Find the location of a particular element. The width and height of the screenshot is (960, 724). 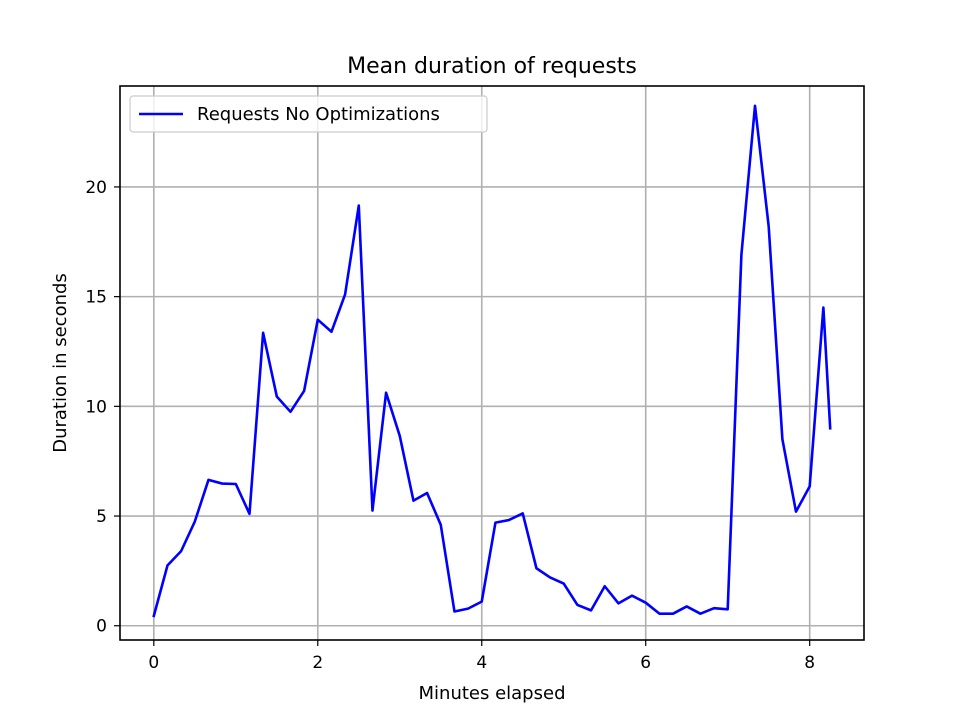

x-tick-label: 6 is located at coordinates (645, 663).